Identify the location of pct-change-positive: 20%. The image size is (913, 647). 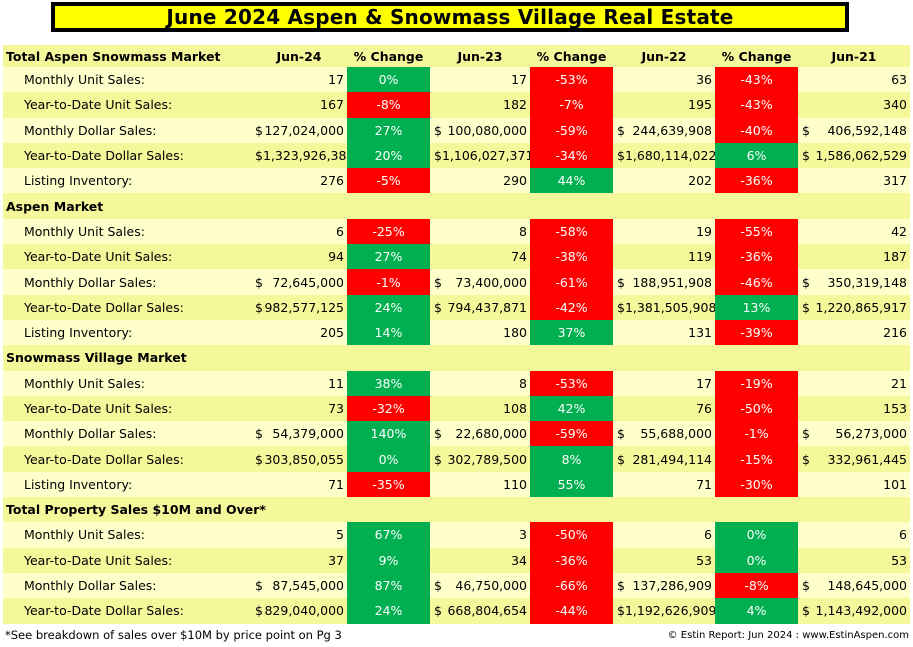
(388, 155).